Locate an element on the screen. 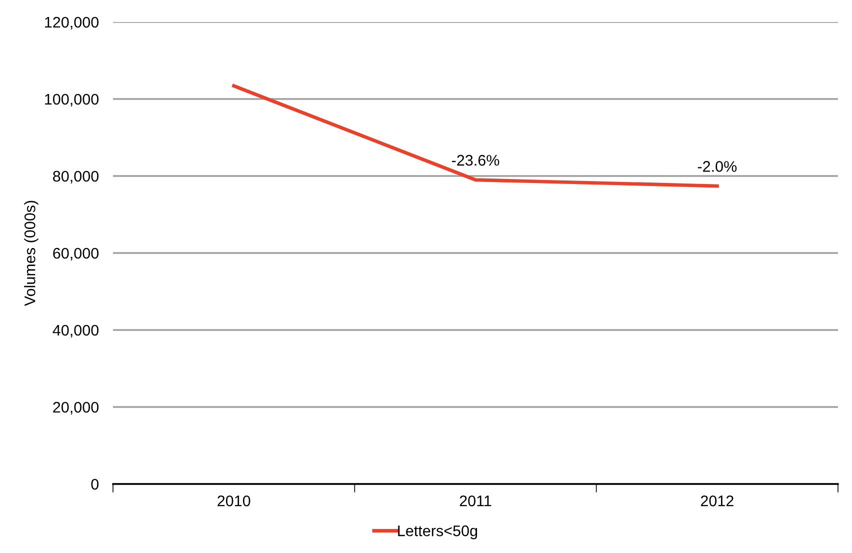 The height and width of the screenshot is (553, 852). annotation: -2.0% is located at coordinates (717, 166).